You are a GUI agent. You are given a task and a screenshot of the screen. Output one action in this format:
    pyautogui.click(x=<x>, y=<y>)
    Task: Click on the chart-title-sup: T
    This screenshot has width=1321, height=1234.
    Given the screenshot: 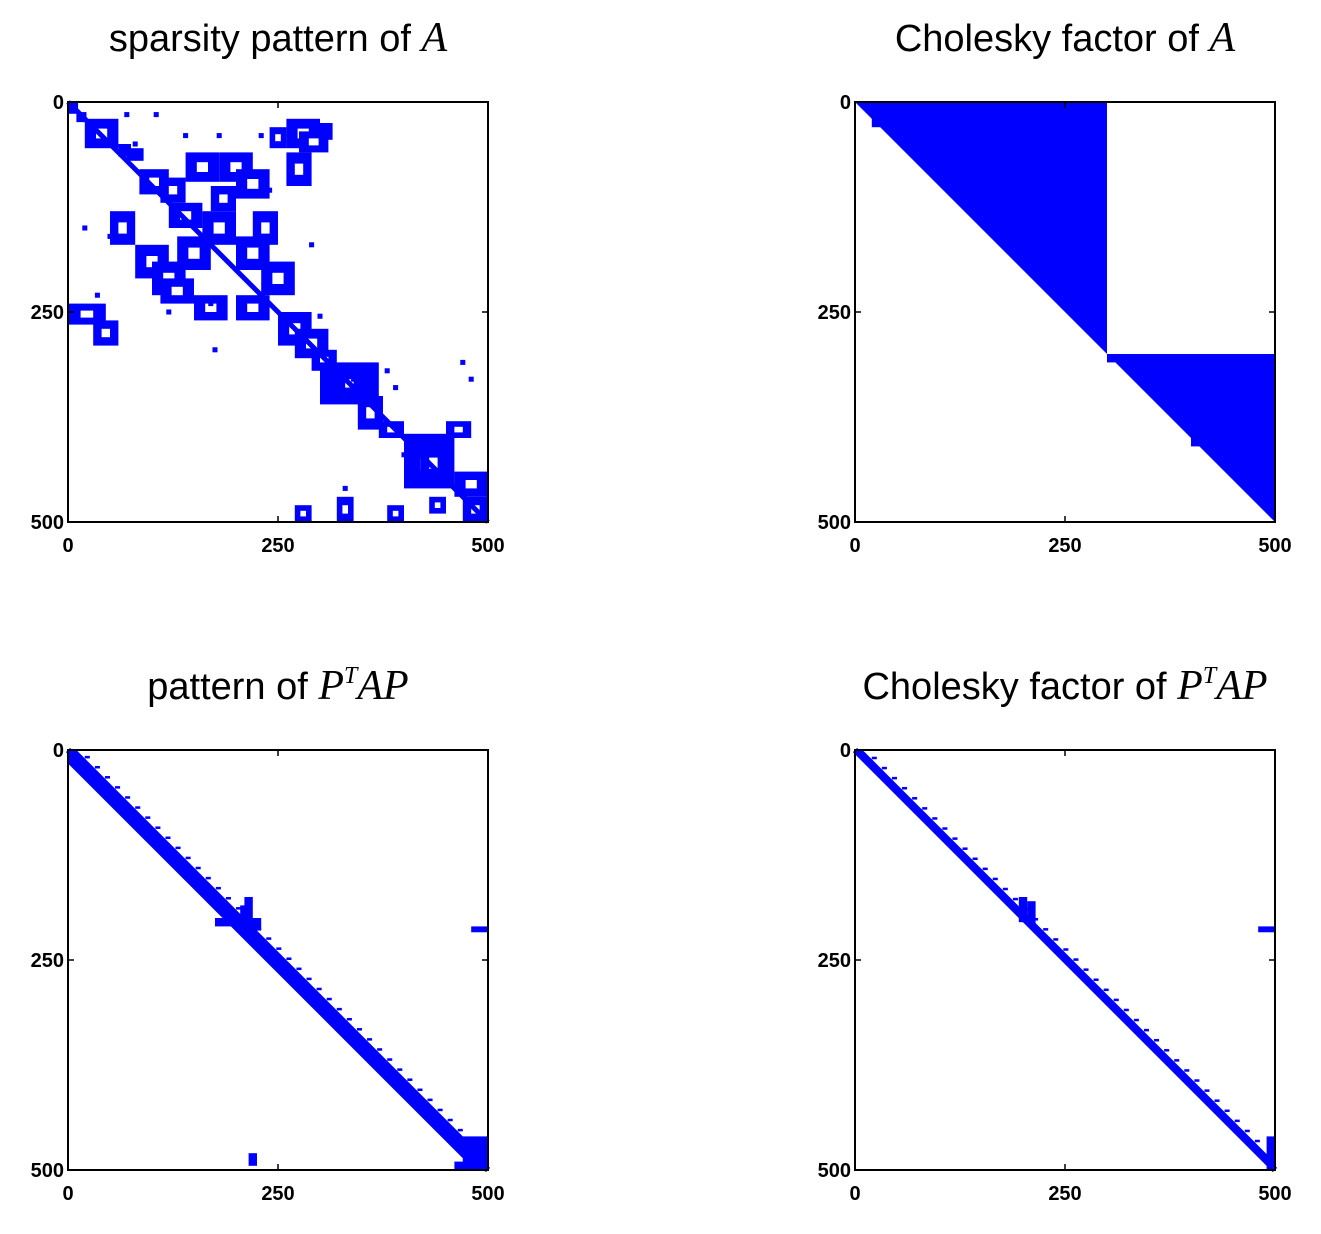 What is the action you would take?
    pyautogui.click(x=1209, y=676)
    